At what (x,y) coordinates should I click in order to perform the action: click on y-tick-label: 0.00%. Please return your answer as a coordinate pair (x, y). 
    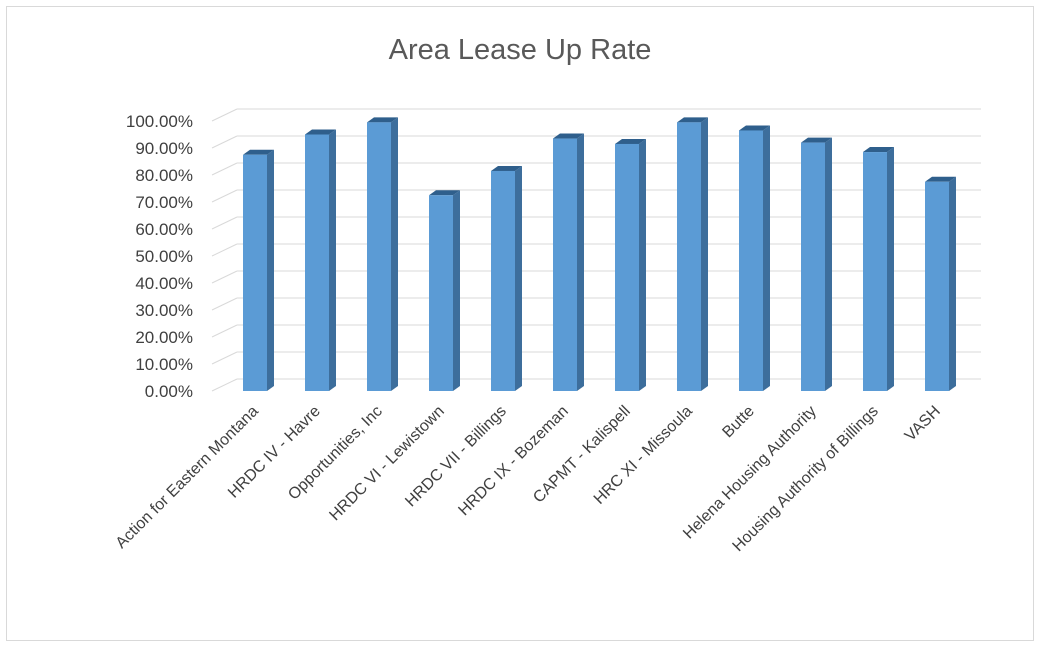
    Looking at the image, I should click on (169, 391).